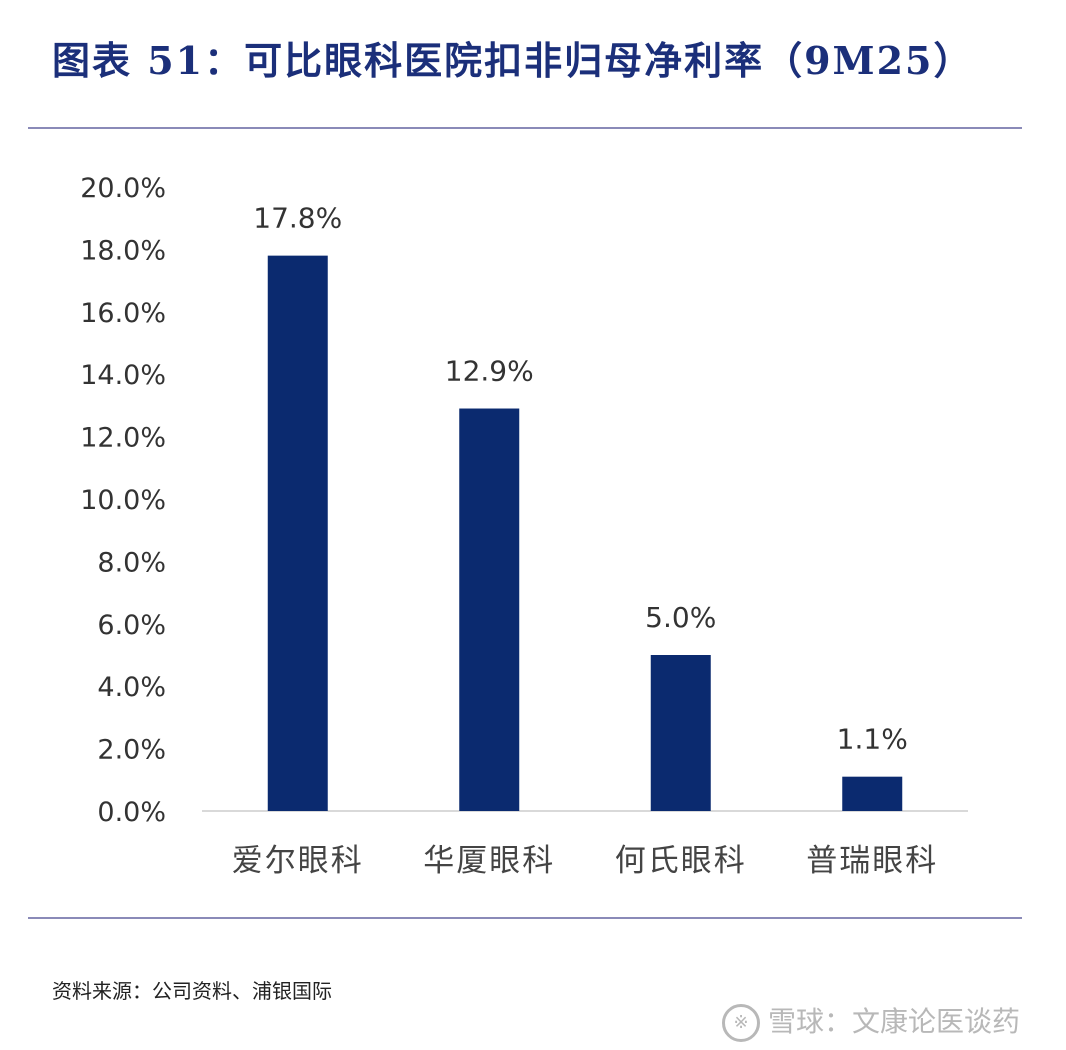  Describe the element at coordinates (123, 313) in the screenshot. I see `y-tick-label: 16.0%` at that location.